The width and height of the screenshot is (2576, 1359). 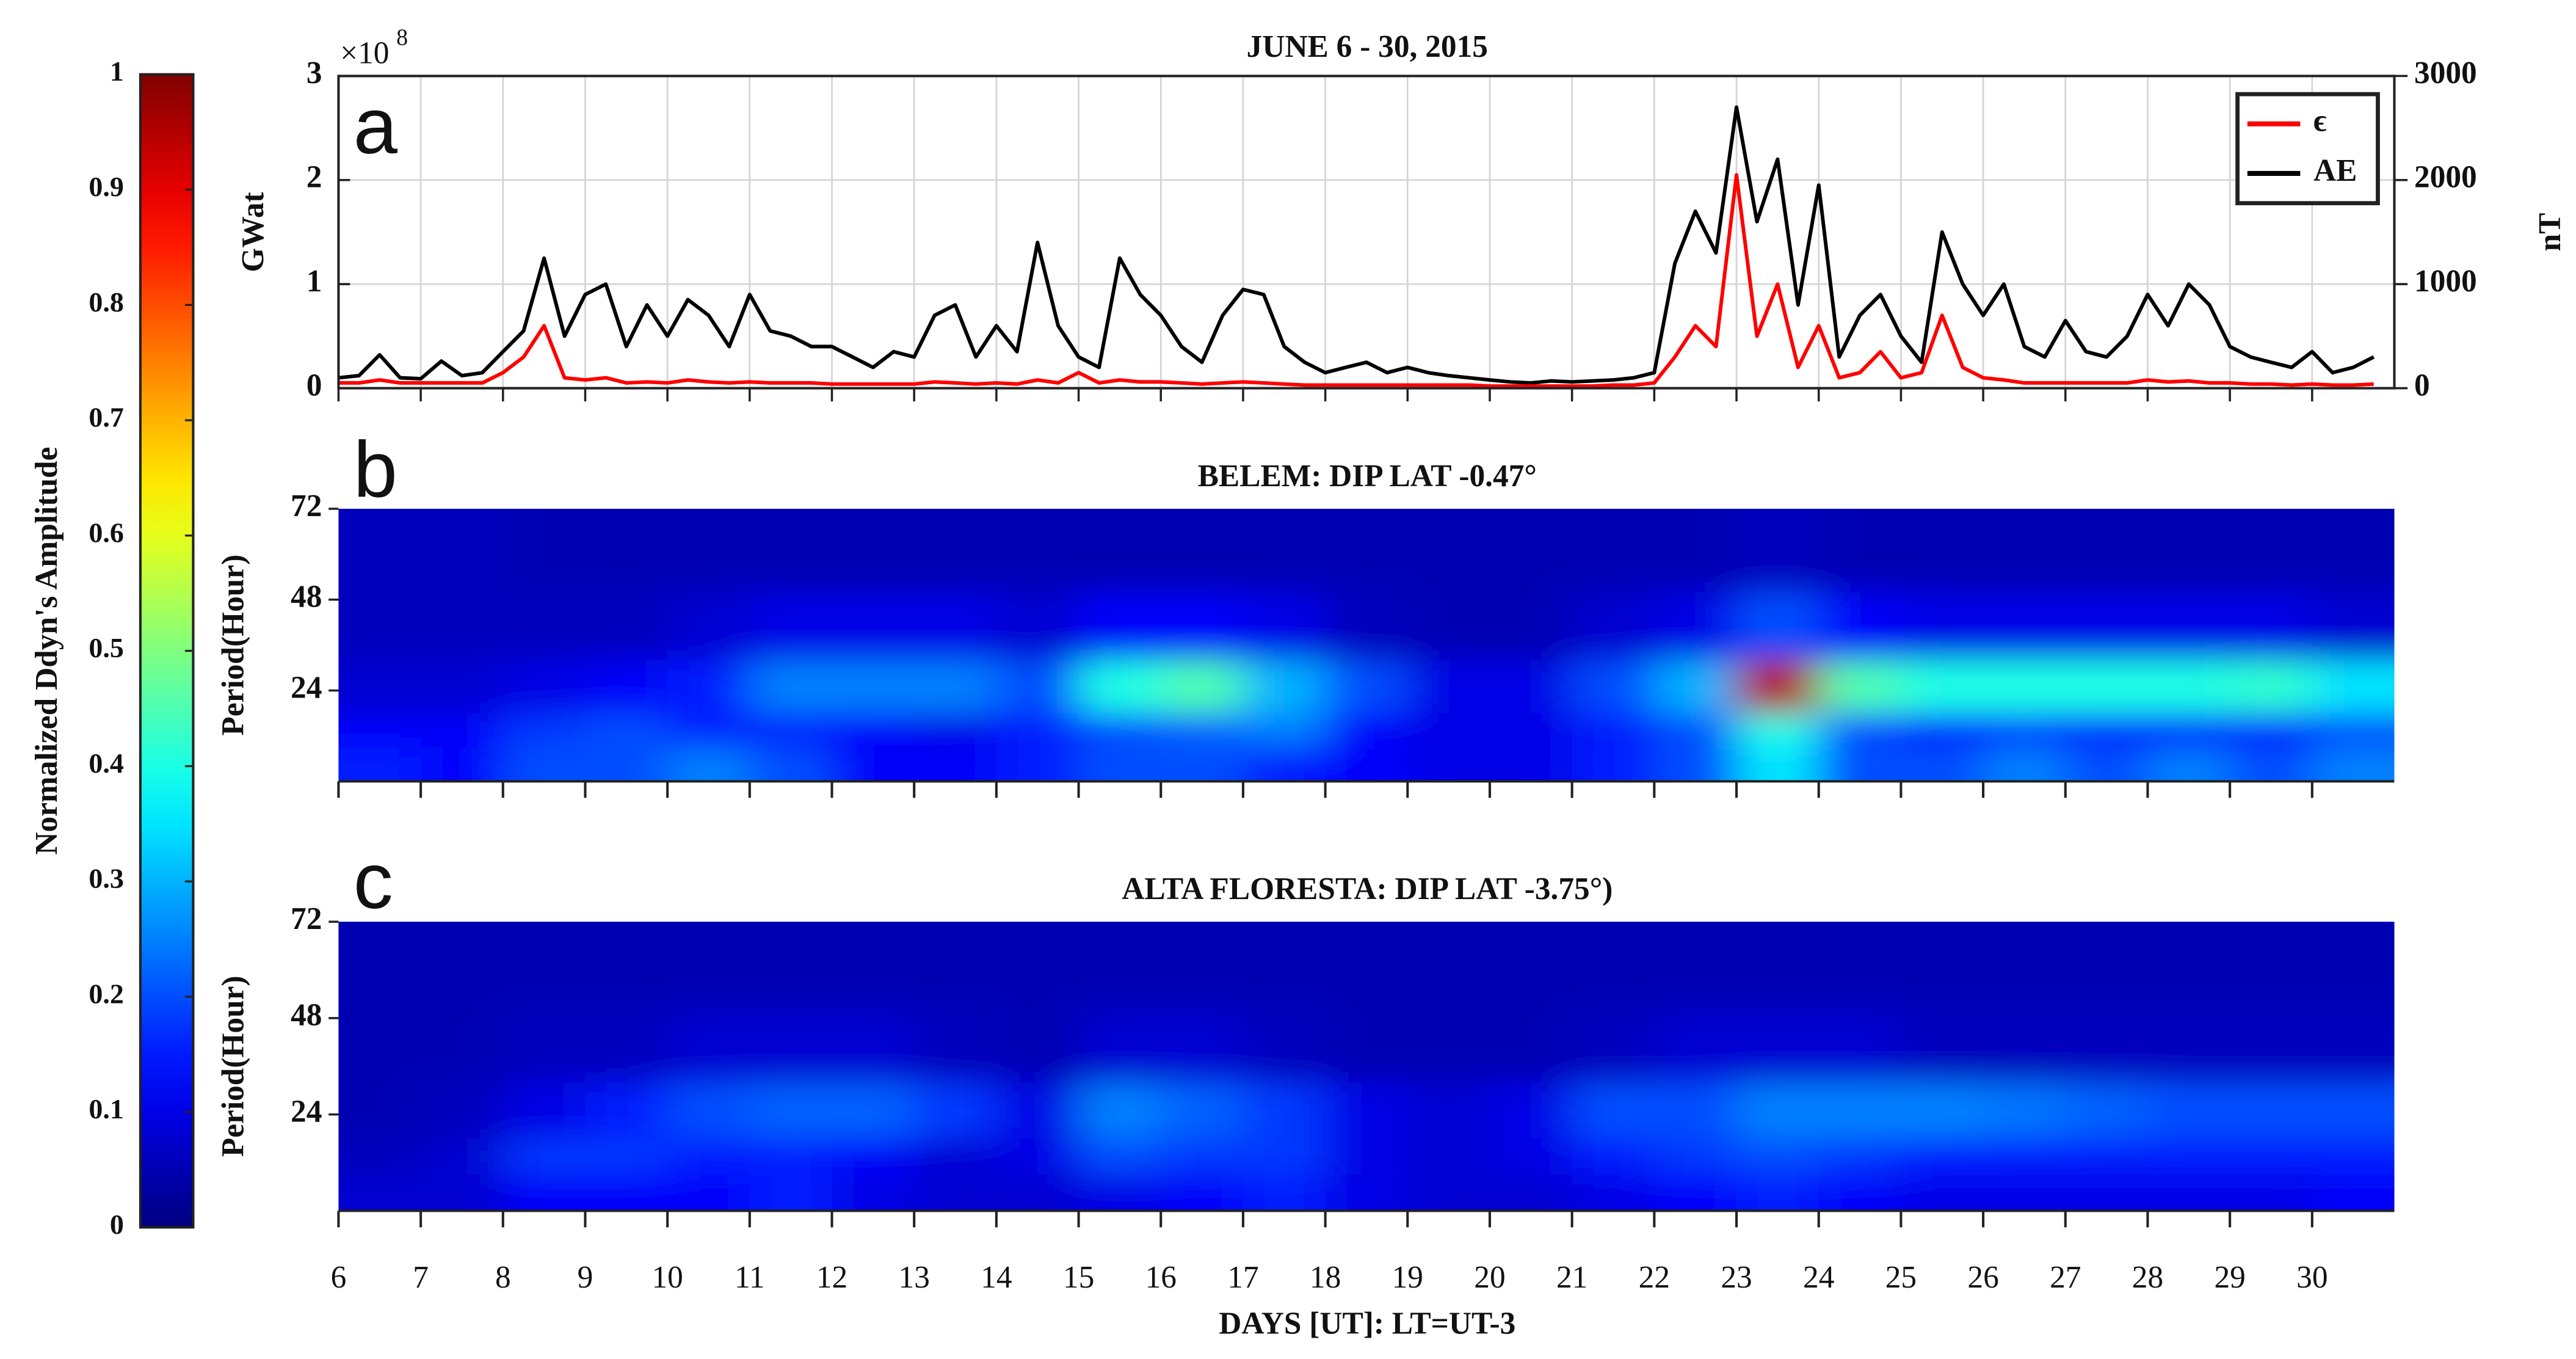 What do you see at coordinates (2307, 149) in the screenshot?
I see `legend-box` at bounding box center [2307, 149].